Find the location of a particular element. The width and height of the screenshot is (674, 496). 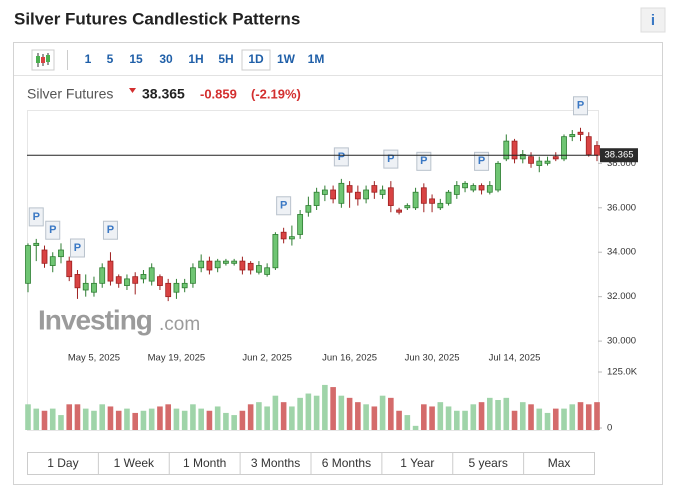

range-button: 1 Day is located at coordinates (62, 463).